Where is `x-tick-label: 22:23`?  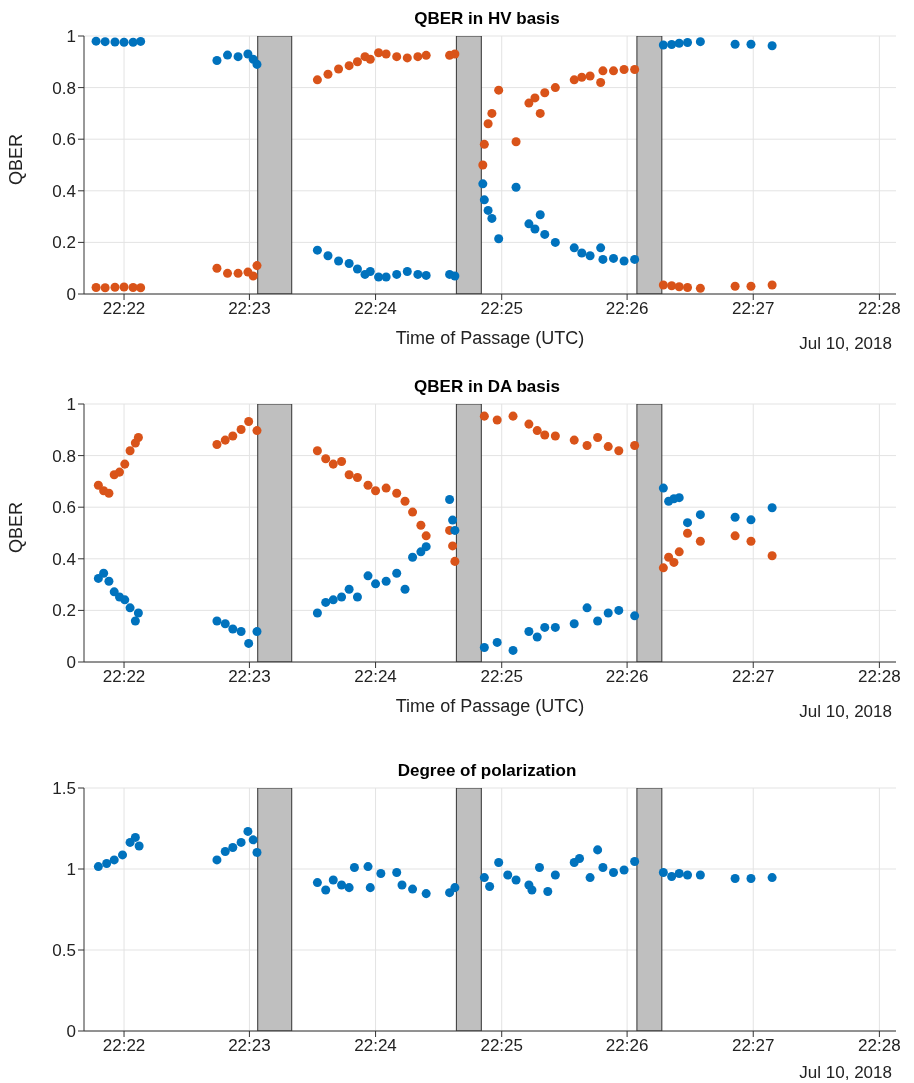 x-tick-label: 22:23 is located at coordinates (249, 309).